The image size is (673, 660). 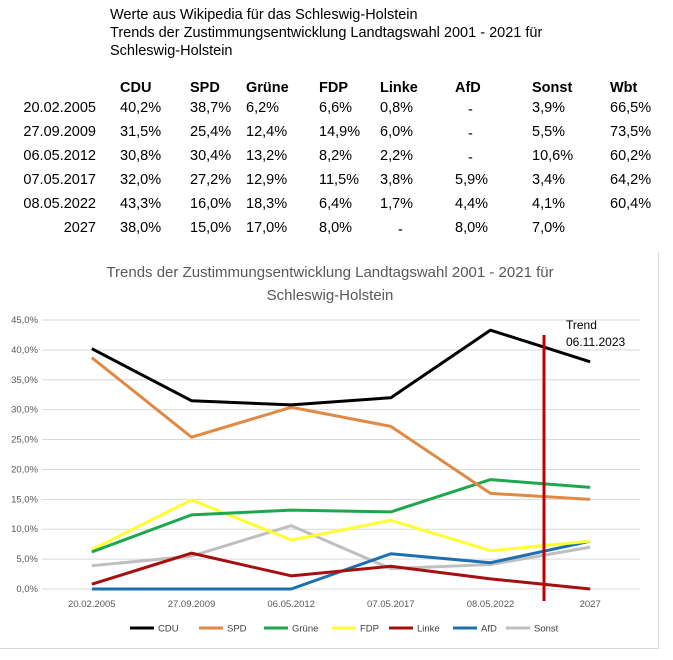 I want to click on table-cell: 12,9%, so click(x=267, y=180).